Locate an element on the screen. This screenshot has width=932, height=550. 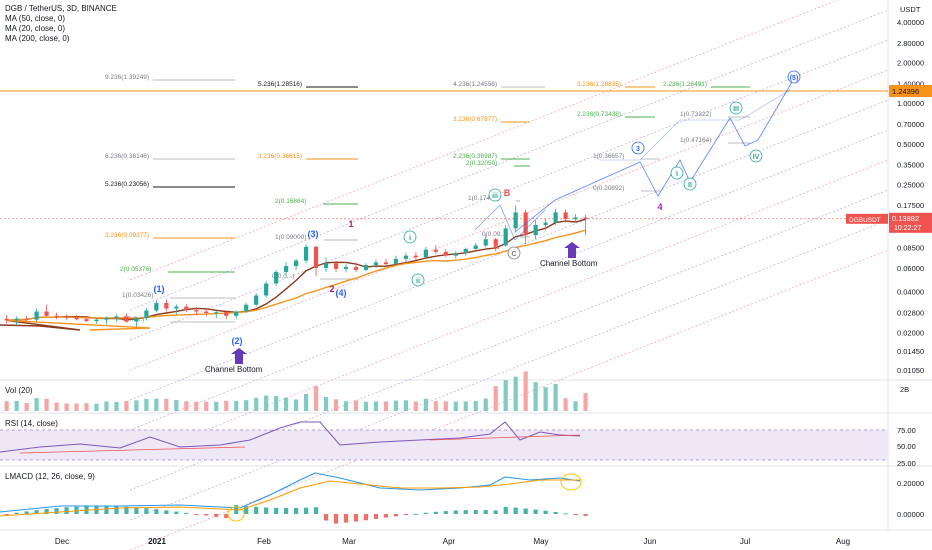
price-tick-label: 0.50000 is located at coordinates (910, 144).